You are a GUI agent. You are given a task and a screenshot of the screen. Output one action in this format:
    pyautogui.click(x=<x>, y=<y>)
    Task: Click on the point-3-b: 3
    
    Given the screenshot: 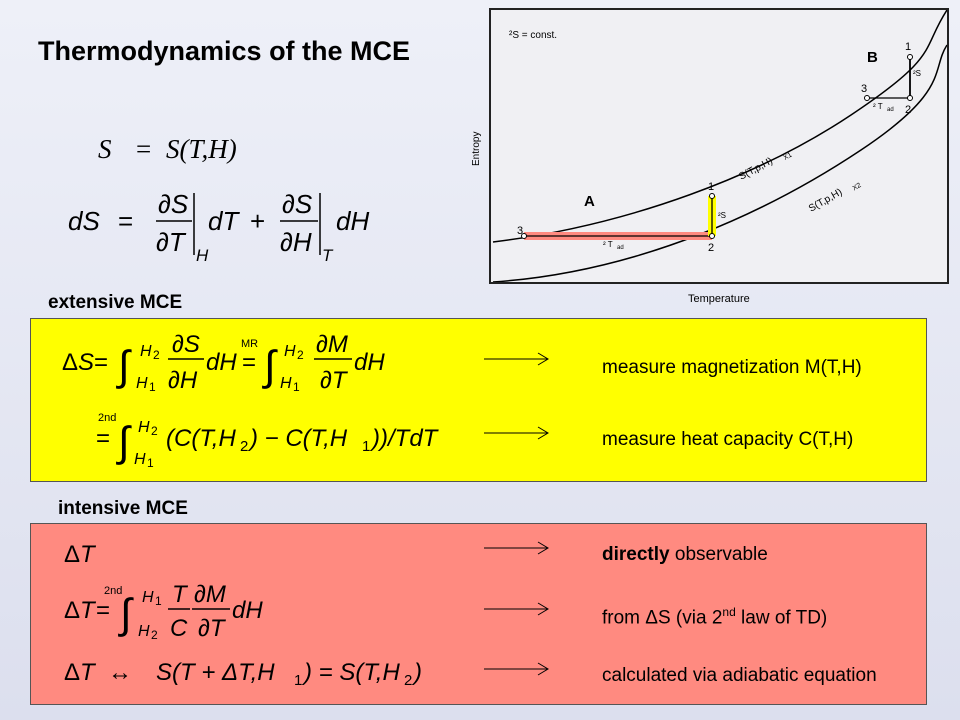 What is the action you would take?
    pyautogui.click(x=864, y=89)
    